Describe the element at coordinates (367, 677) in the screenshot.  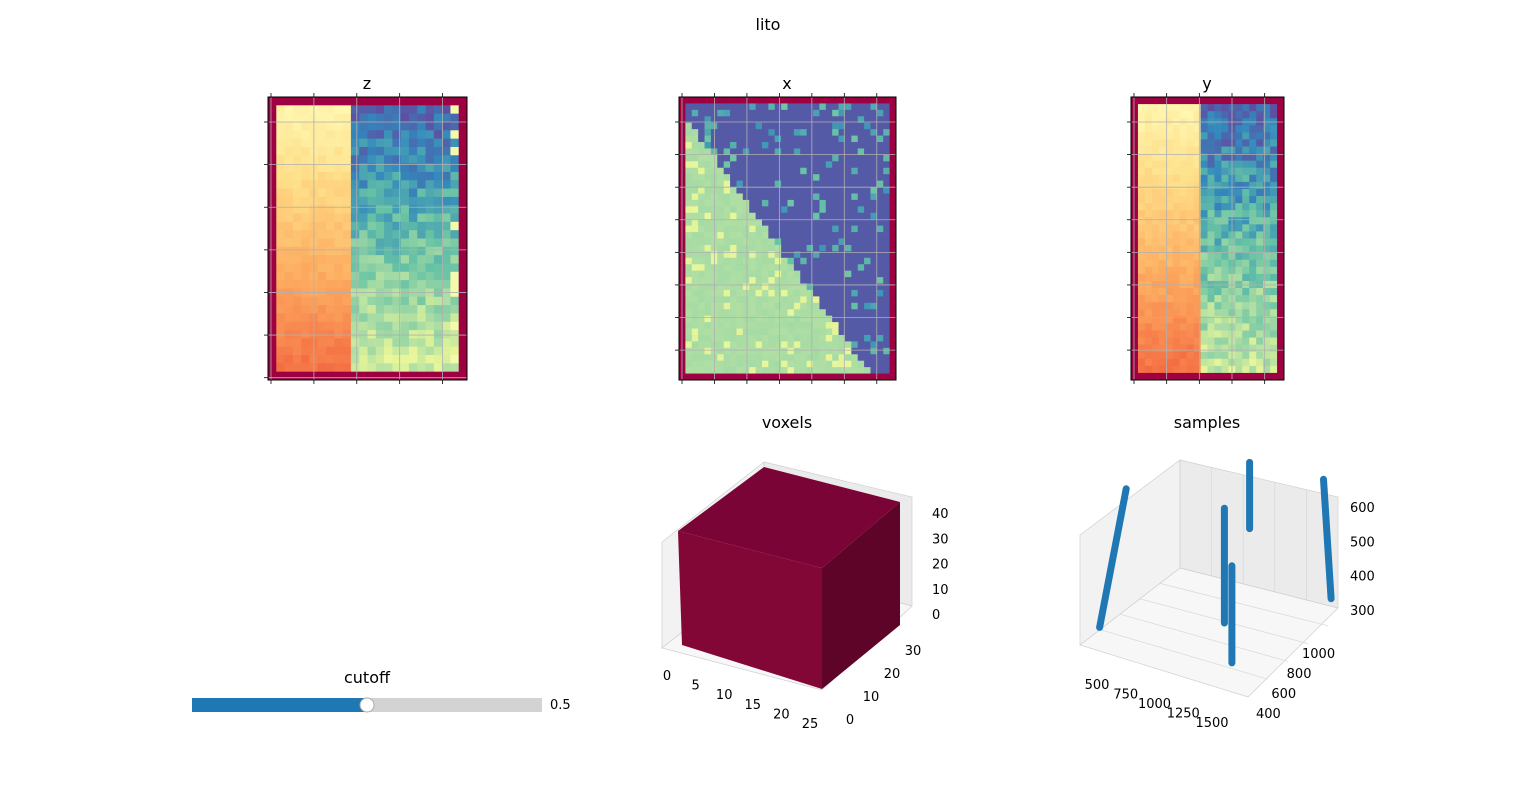
I see `slider-label: cutoff` at that location.